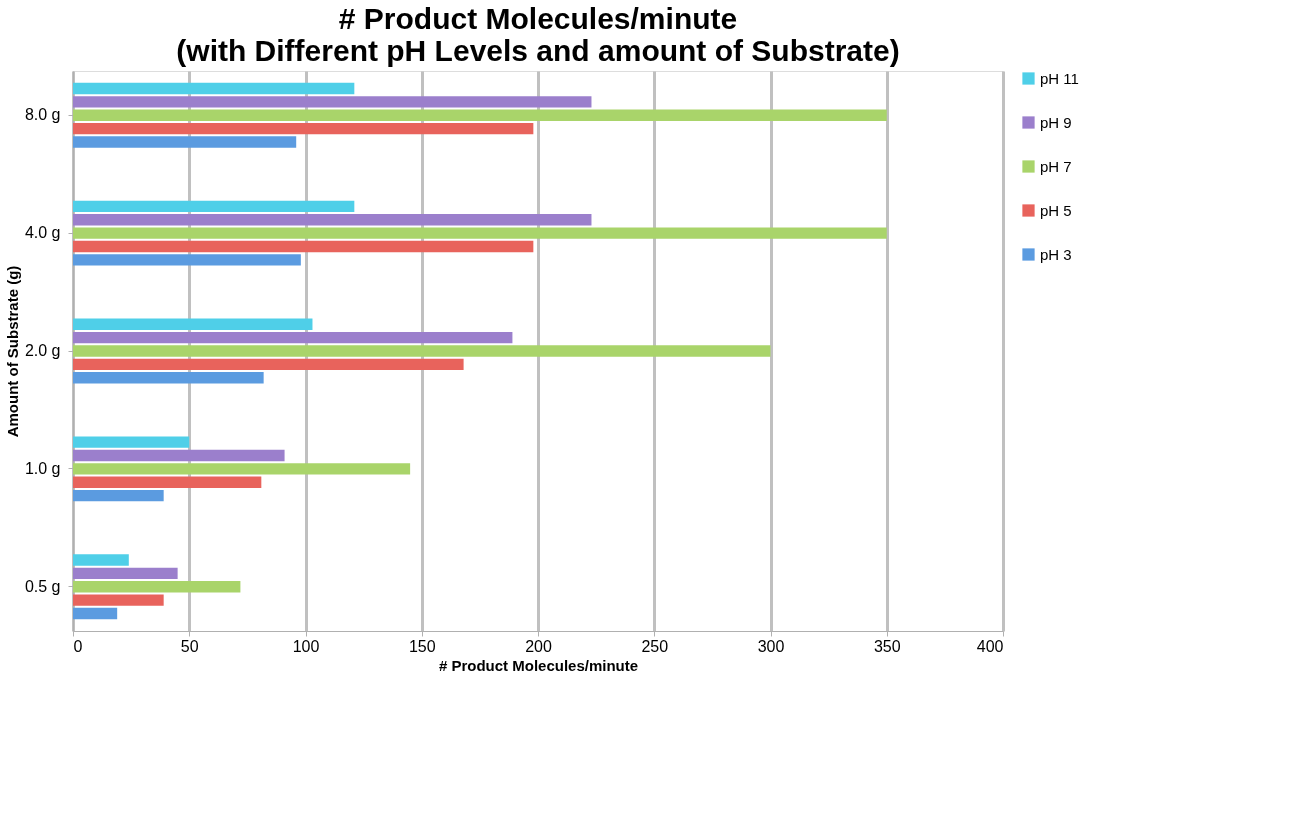  What do you see at coordinates (42, 586) in the screenshot?
I see `y-tick-label: 0.5 g` at bounding box center [42, 586].